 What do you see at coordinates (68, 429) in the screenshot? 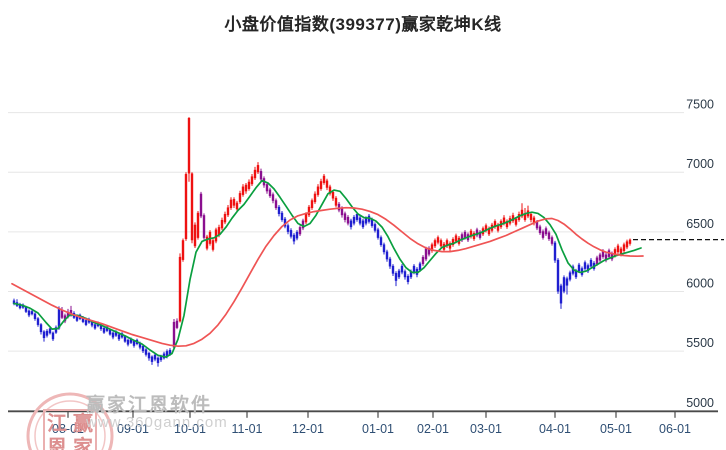
I see `x-axis-label: 08-01` at bounding box center [68, 429].